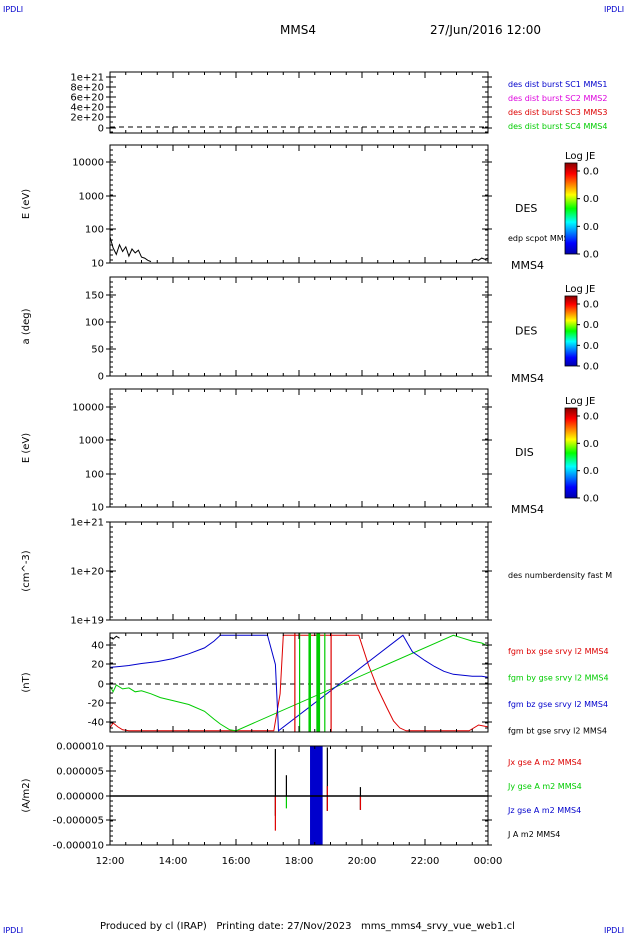  Describe the element at coordinates (87, 118) in the screenshot. I see `y-tick-label: 2e+20` at that location.